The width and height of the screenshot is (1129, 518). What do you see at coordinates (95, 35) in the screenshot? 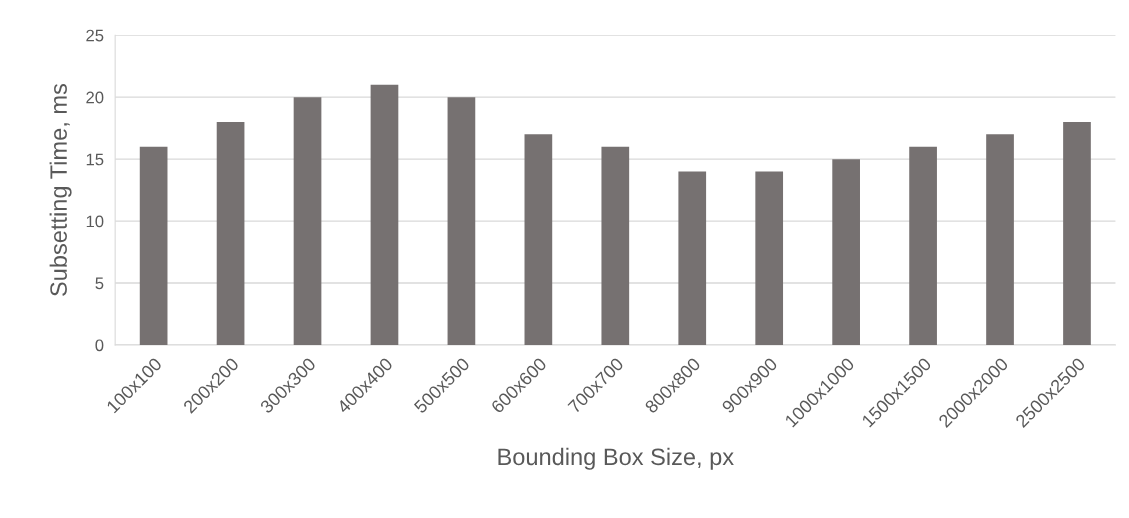
I see `y-tick-label: 25` at bounding box center [95, 35].